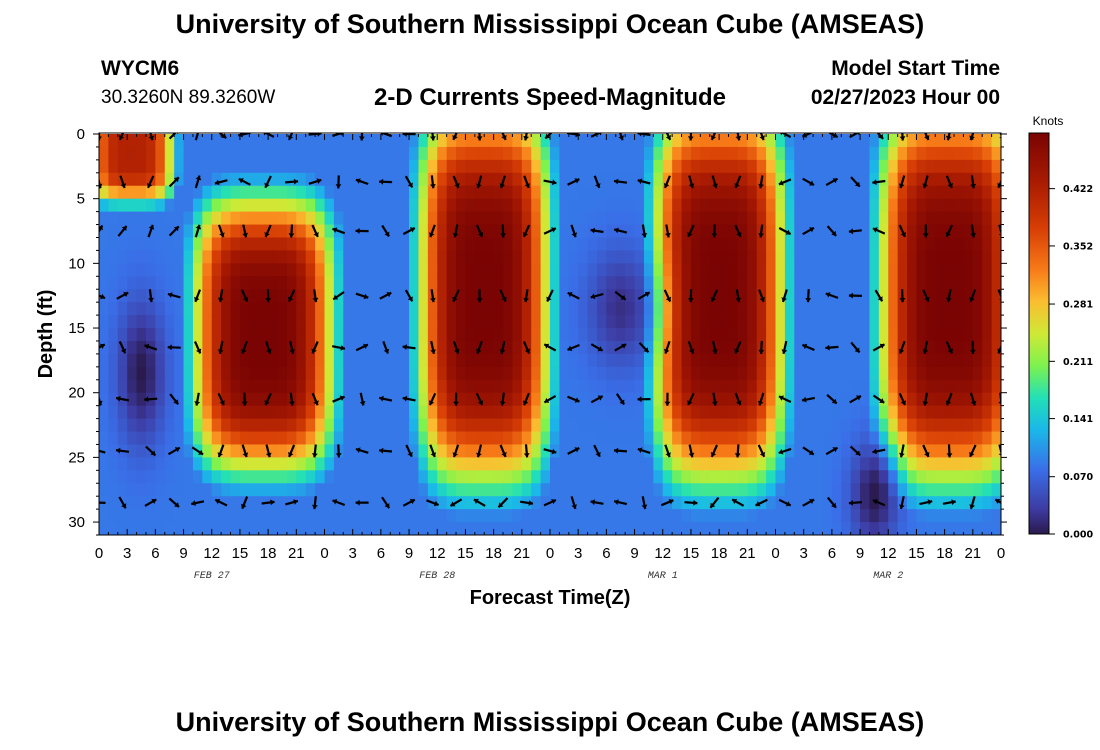  Describe the element at coordinates (832, 553) in the screenshot. I see `x-tick-label: 6` at that location.